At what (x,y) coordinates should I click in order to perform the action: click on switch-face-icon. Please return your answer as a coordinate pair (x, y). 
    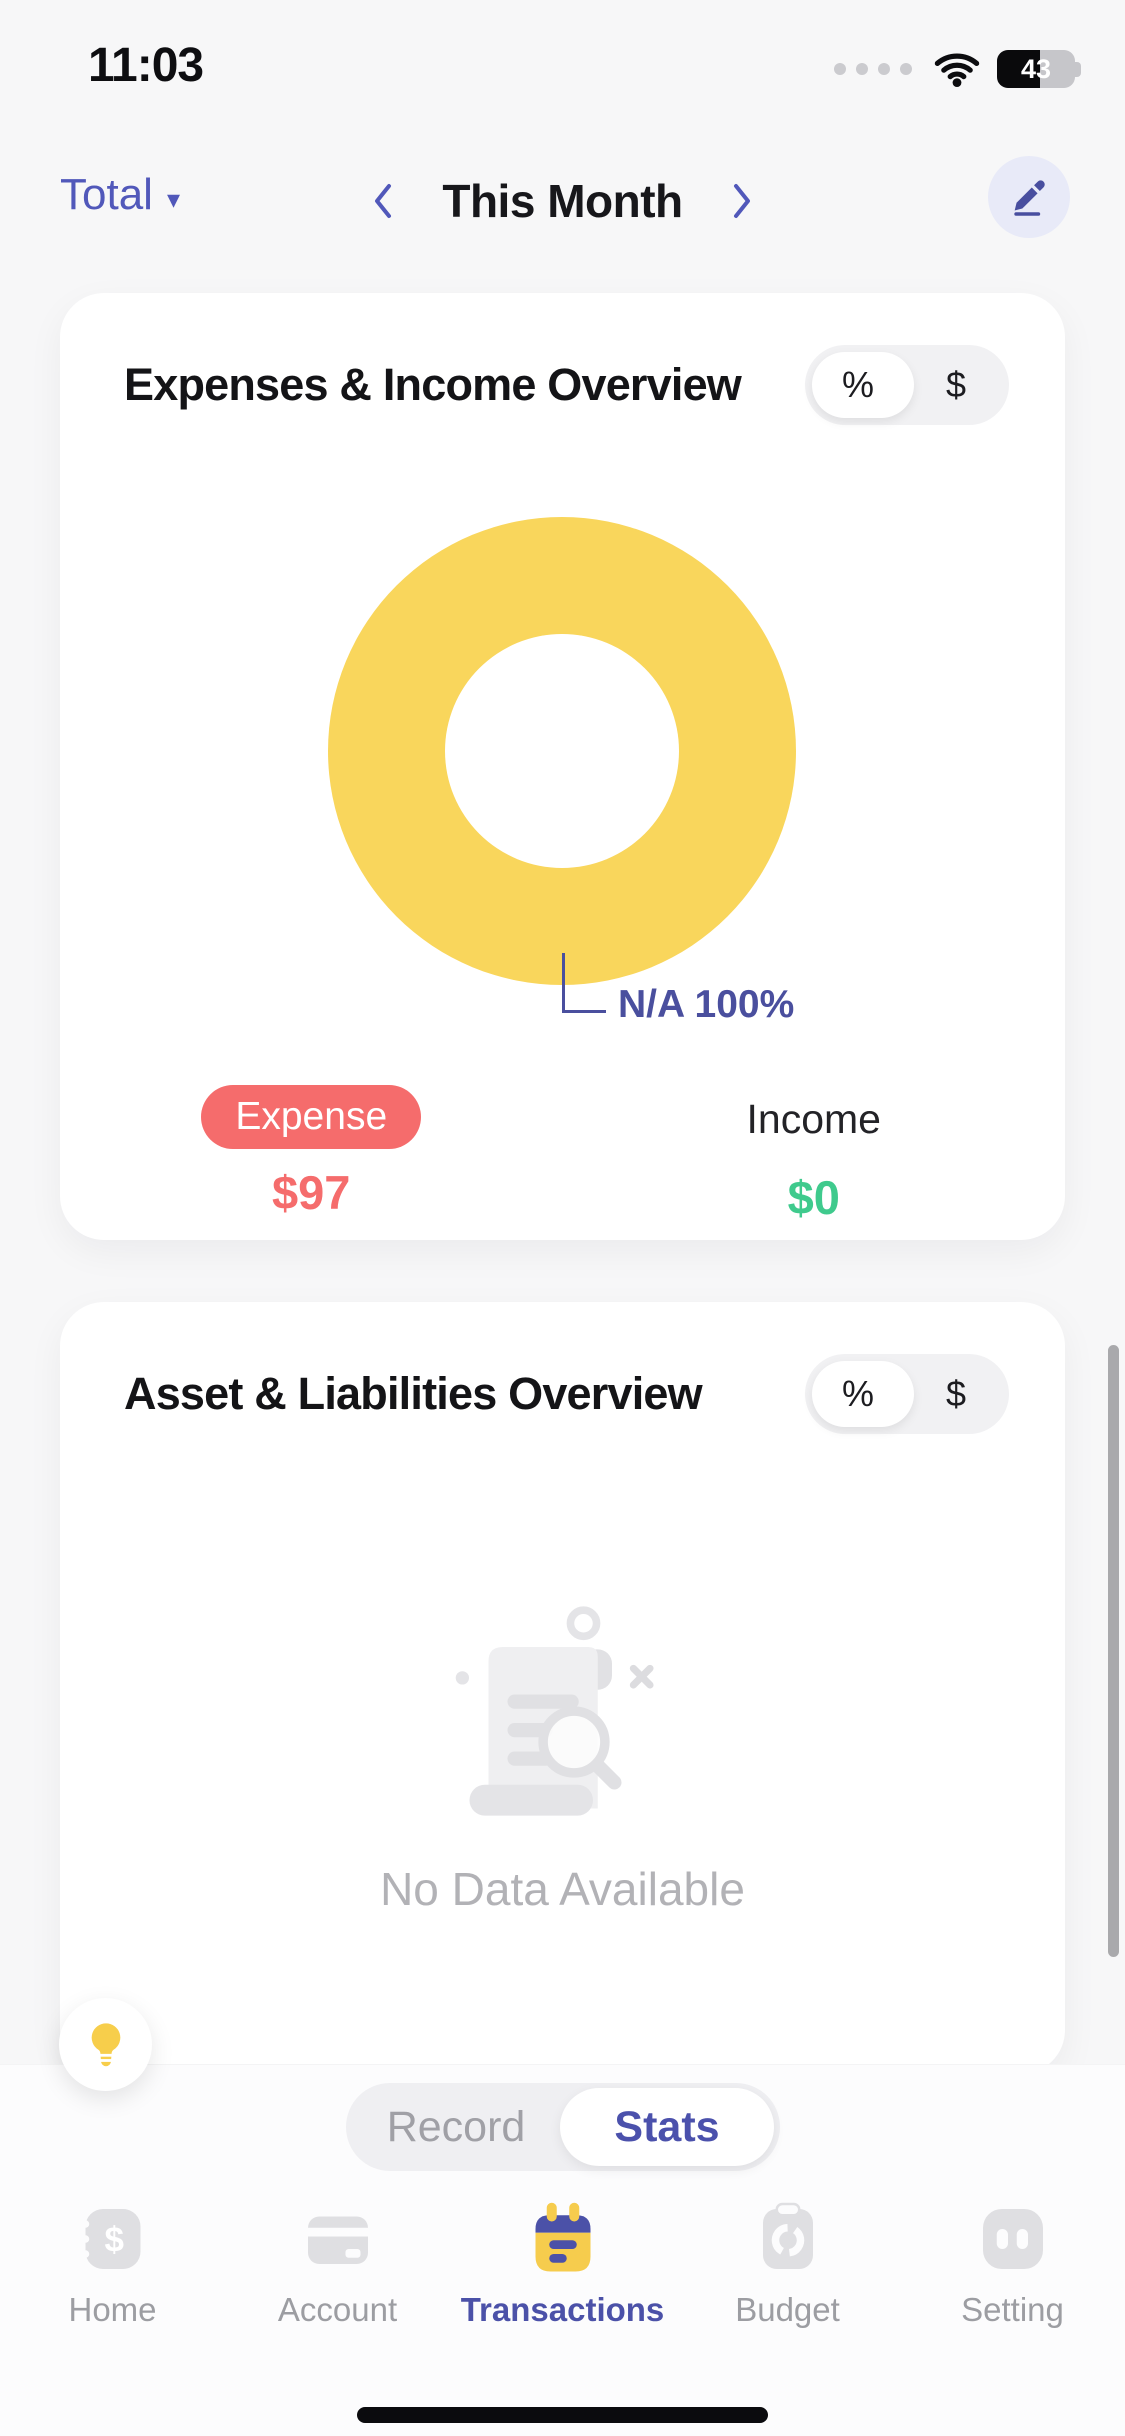
    Looking at the image, I should click on (1012, 2239).